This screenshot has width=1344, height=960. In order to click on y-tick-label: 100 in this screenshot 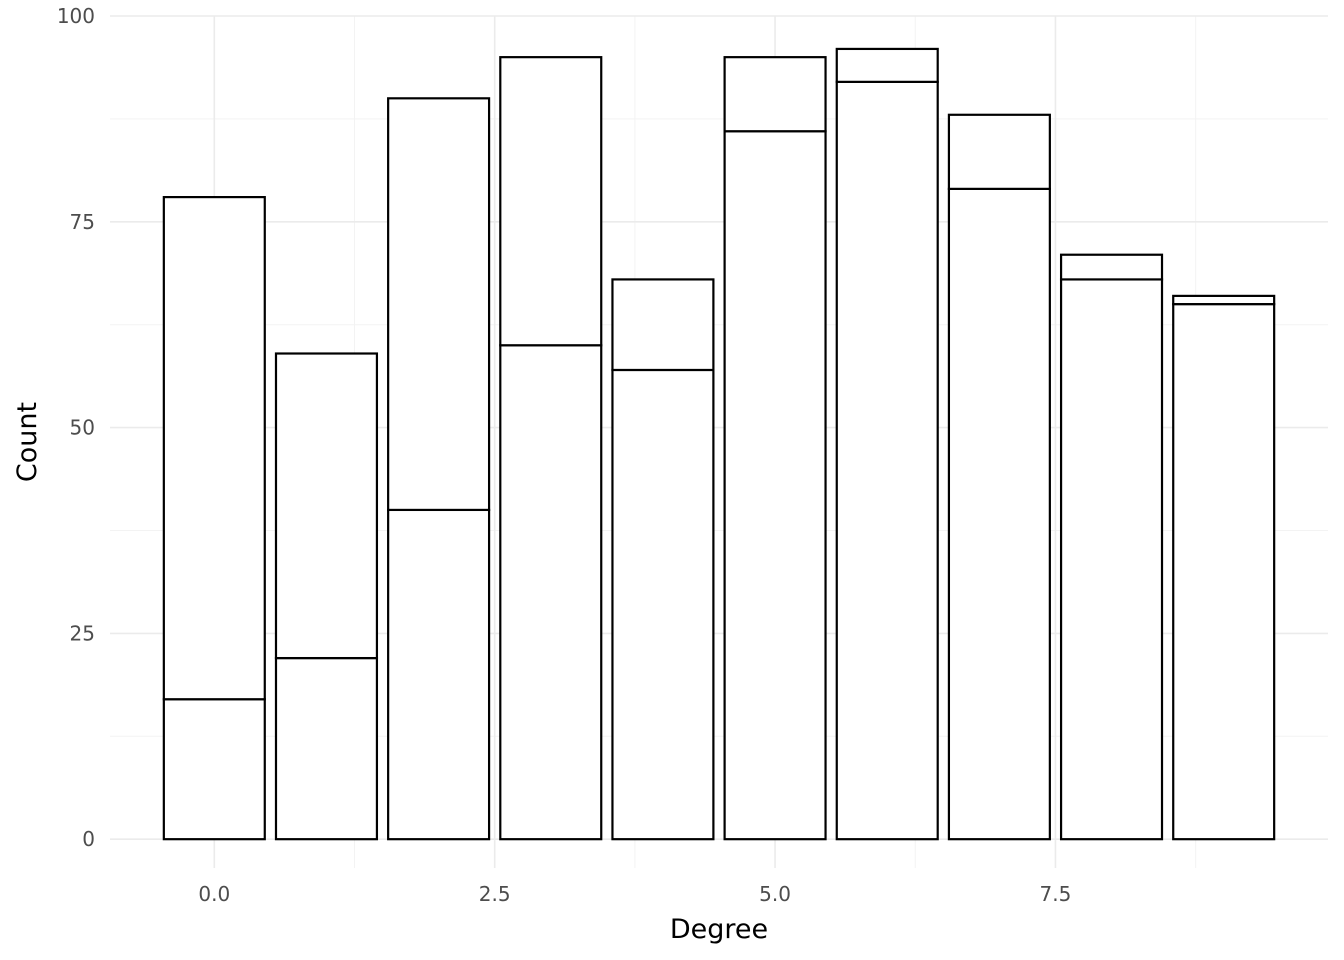, I will do `click(76, 16)`.